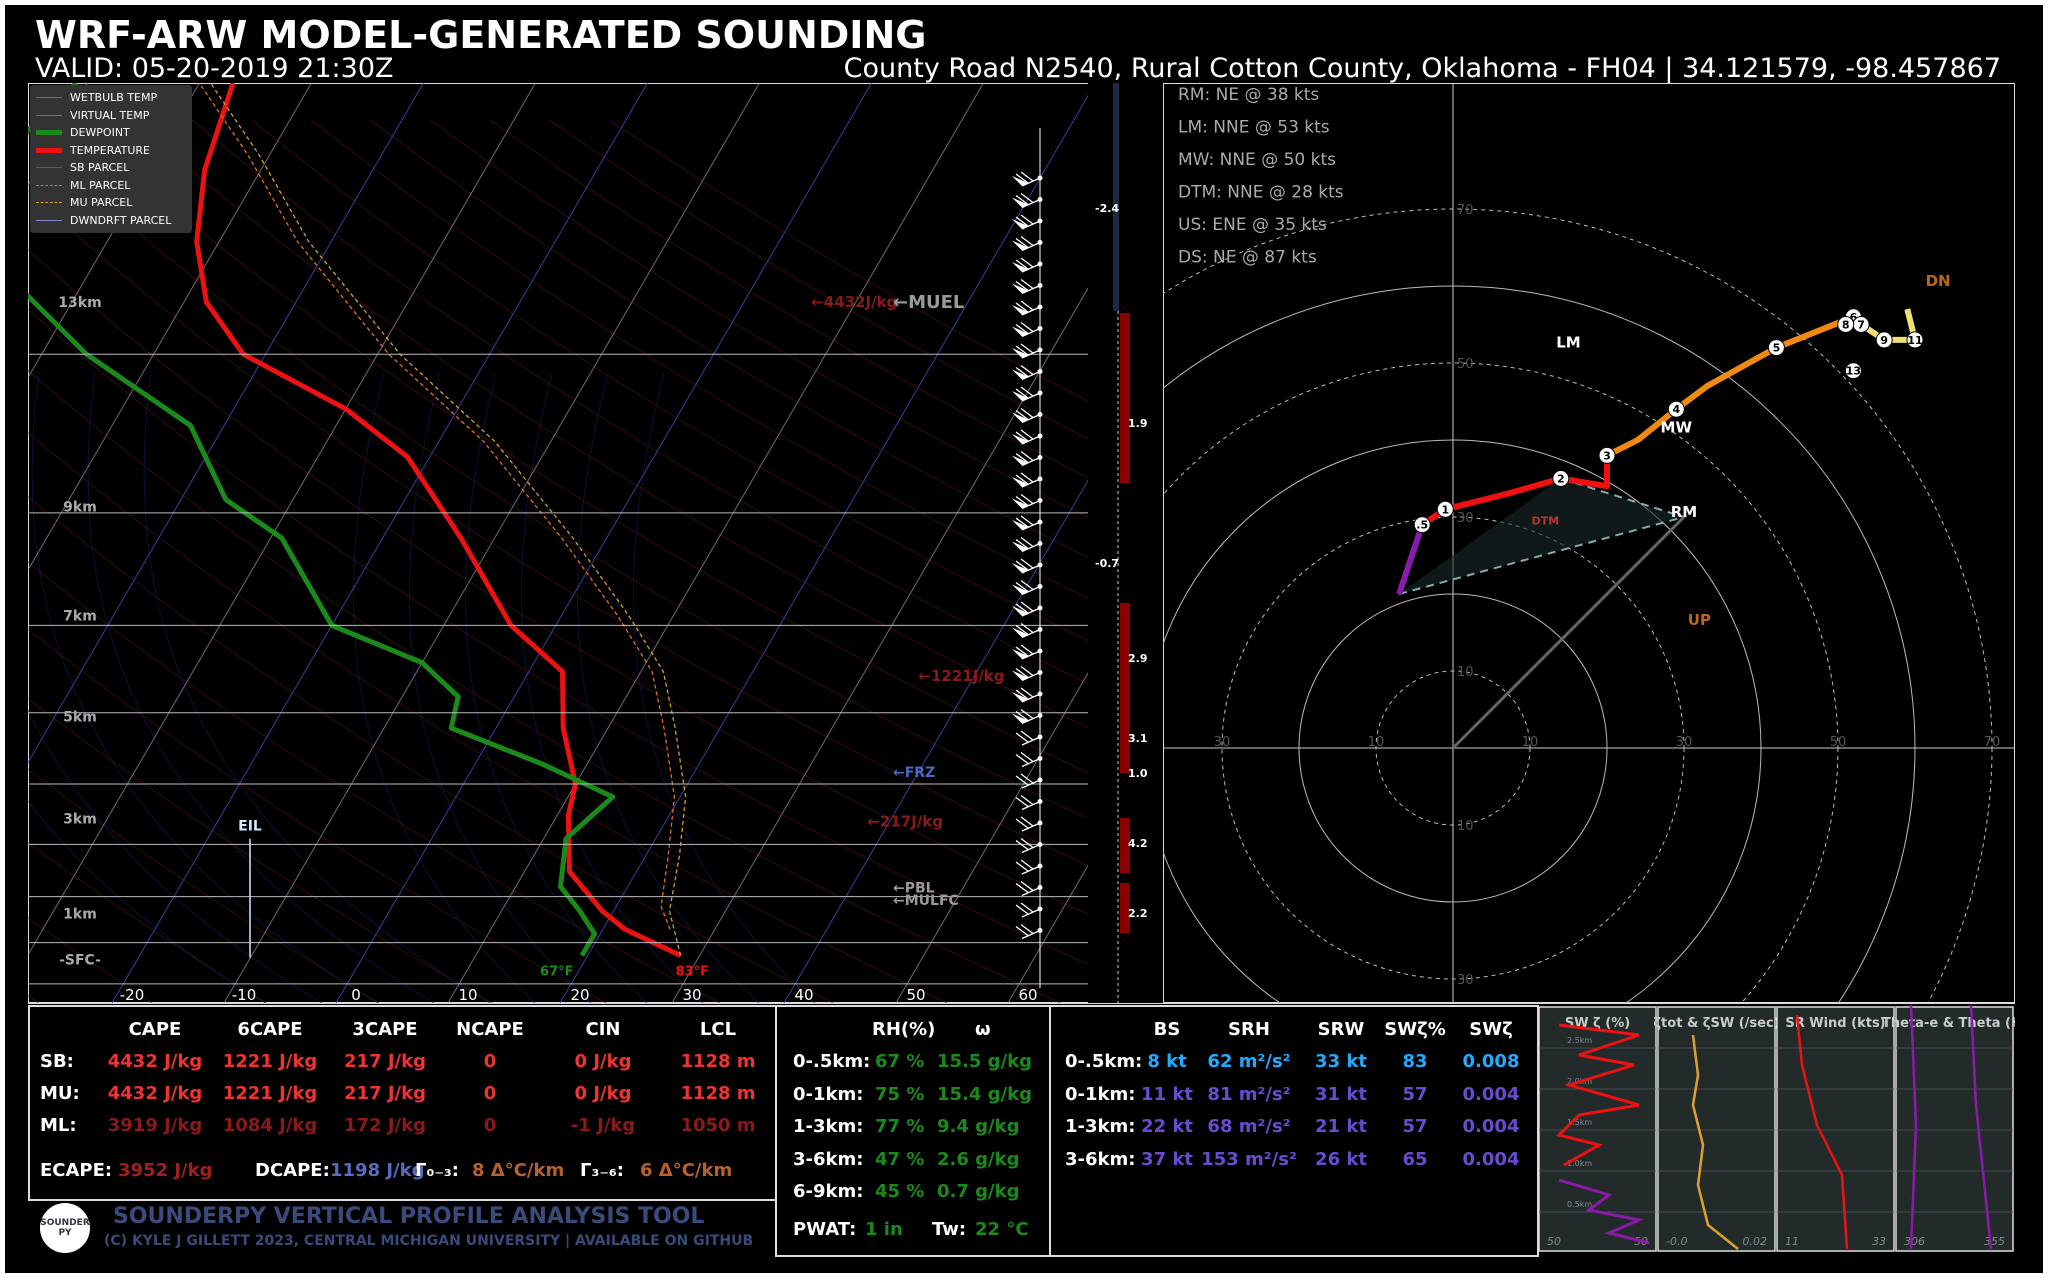 The height and width of the screenshot is (1278, 2048). Describe the element at coordinates (1994, 1241) in the screenshot. I see `mini-axis-max: 355` at that location.